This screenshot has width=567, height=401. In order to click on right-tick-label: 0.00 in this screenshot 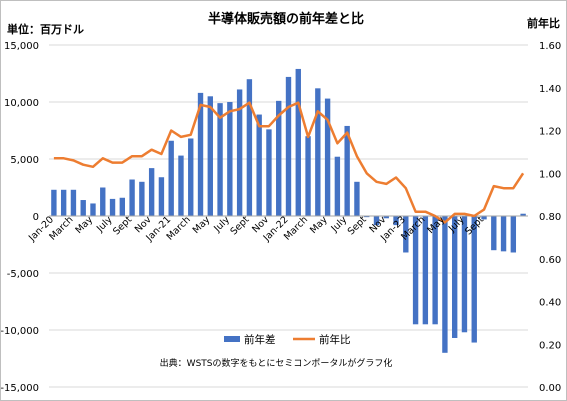, I will do `click(550, 388)`.